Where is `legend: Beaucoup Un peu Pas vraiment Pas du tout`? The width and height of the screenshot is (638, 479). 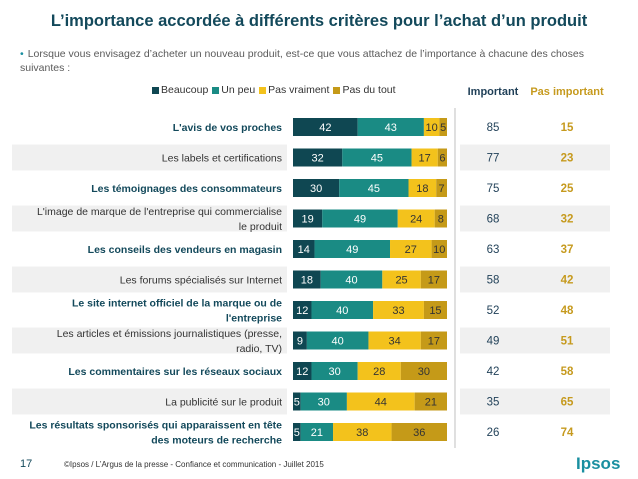
legend: Beaucoup Un peu Pas vraiment Pas du tout is located at coordinates (276, 90).